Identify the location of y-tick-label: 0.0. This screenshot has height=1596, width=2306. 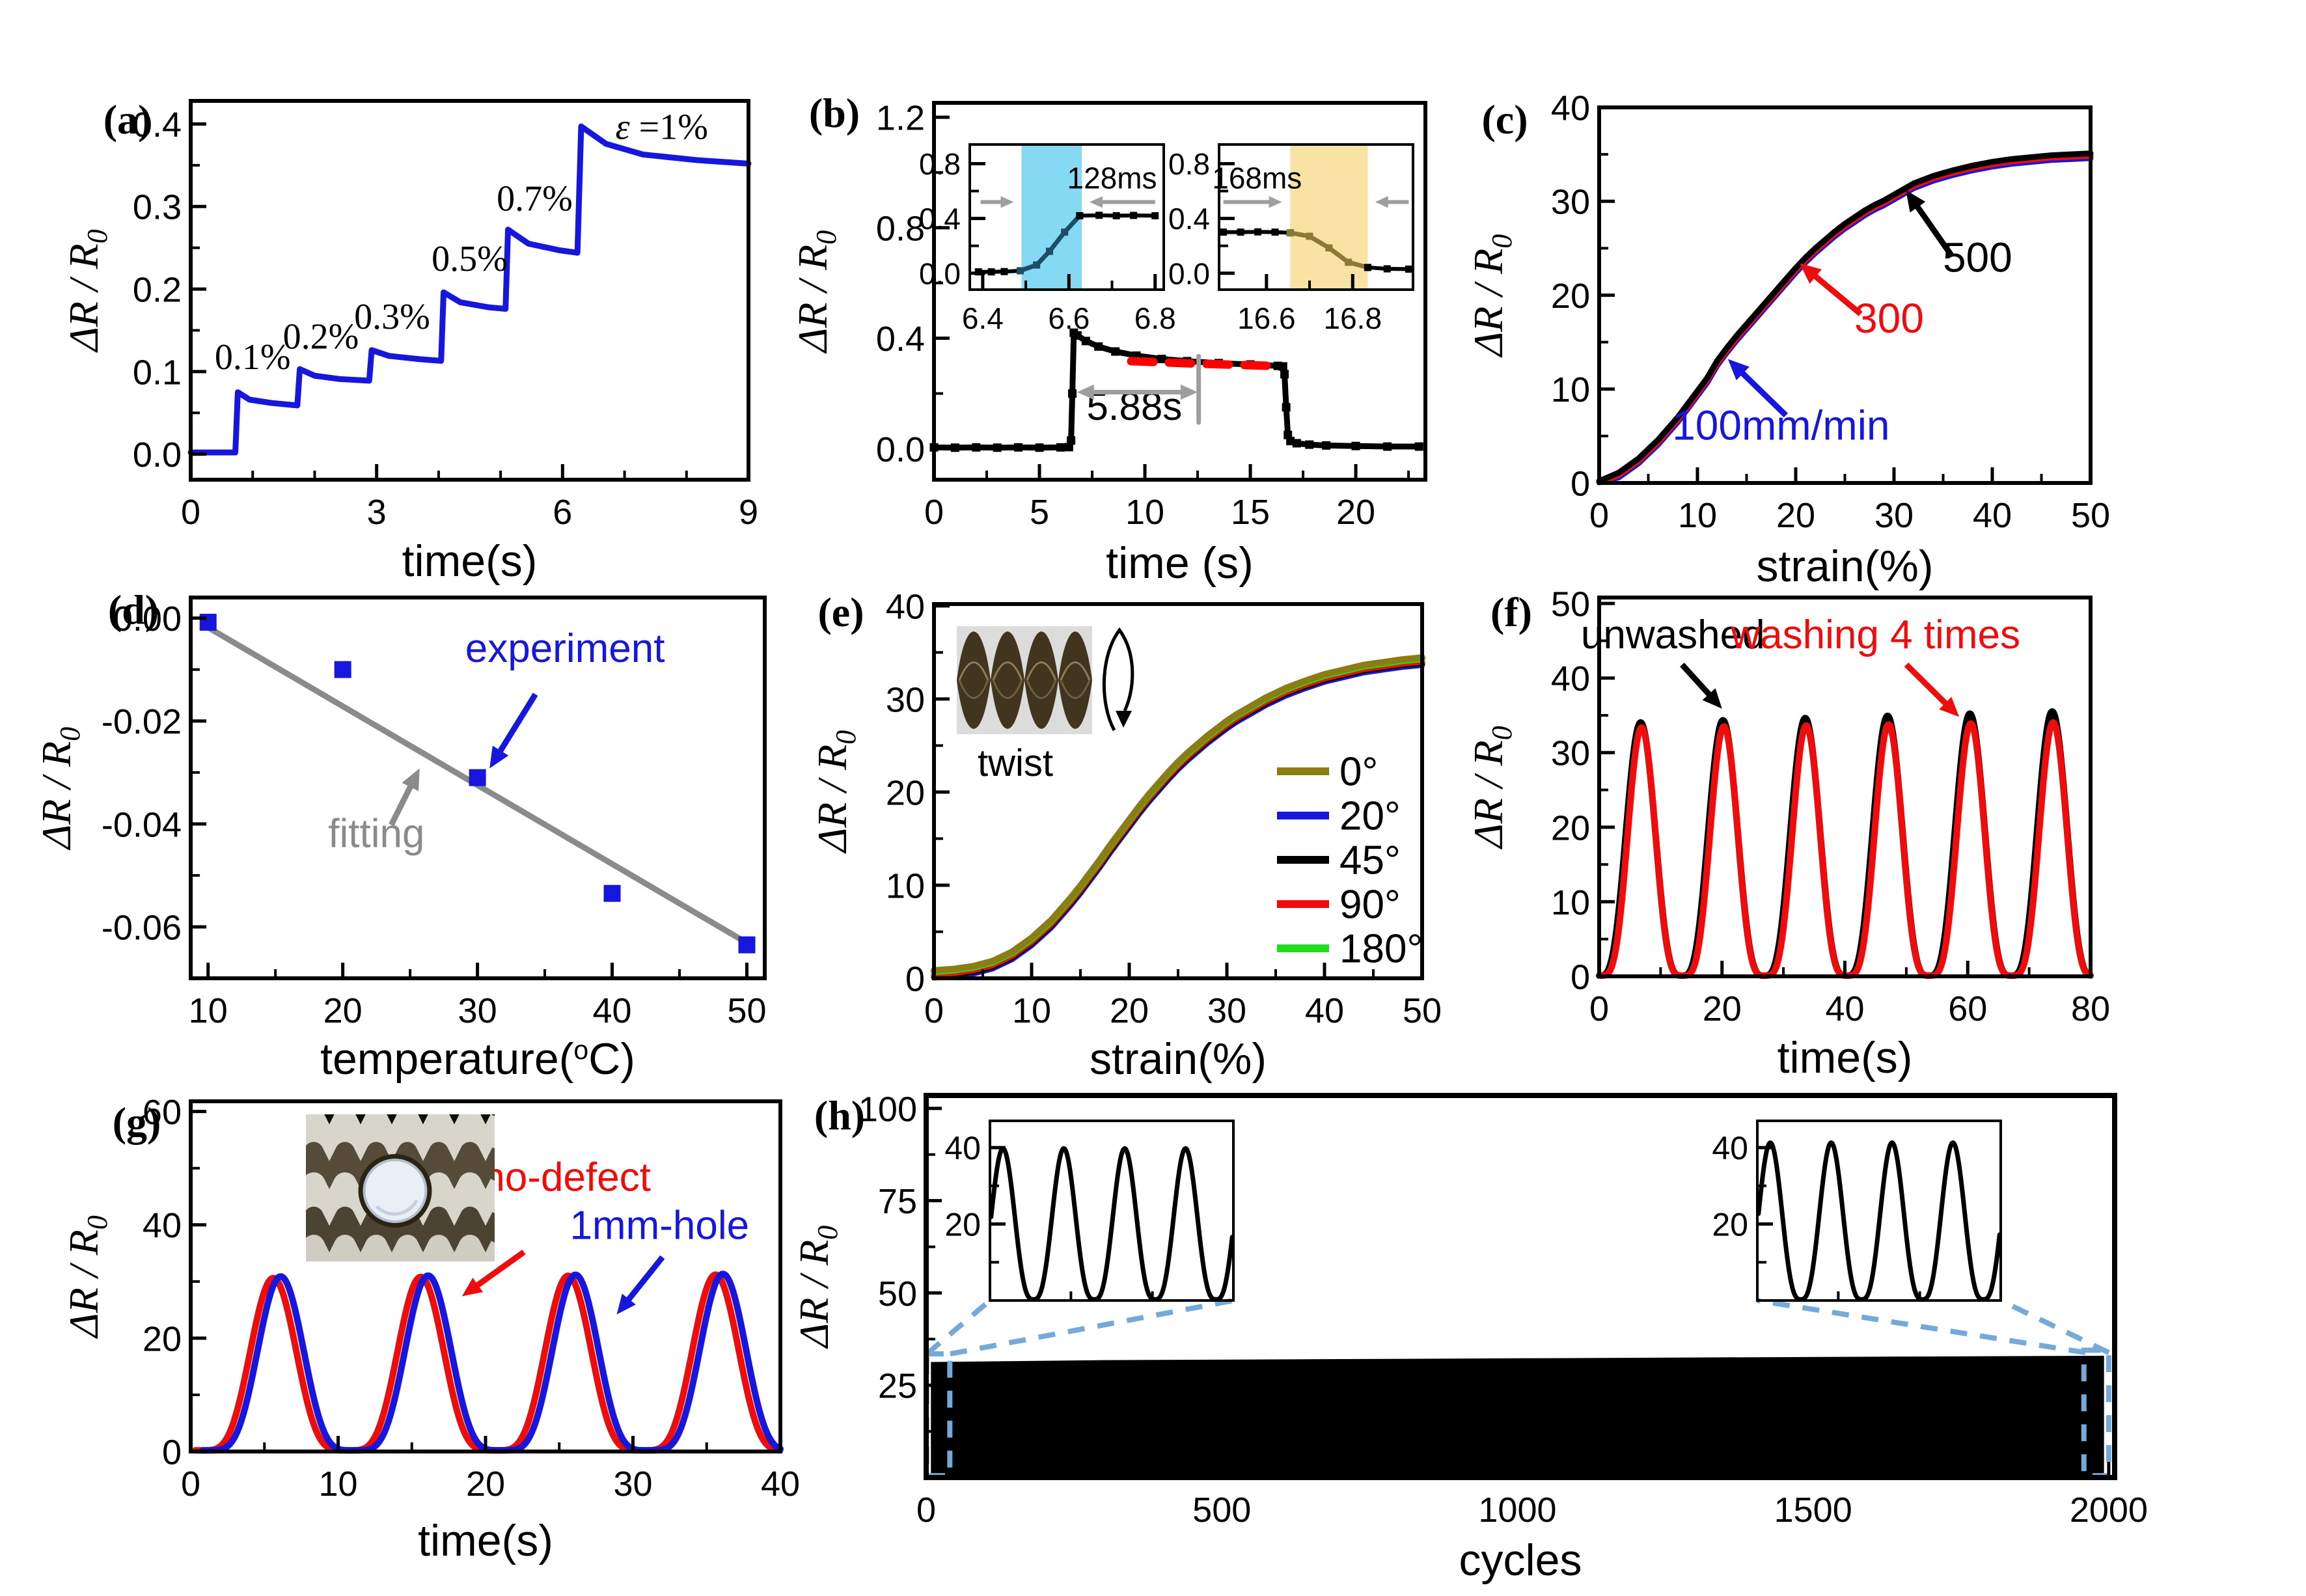
(1189, 273).